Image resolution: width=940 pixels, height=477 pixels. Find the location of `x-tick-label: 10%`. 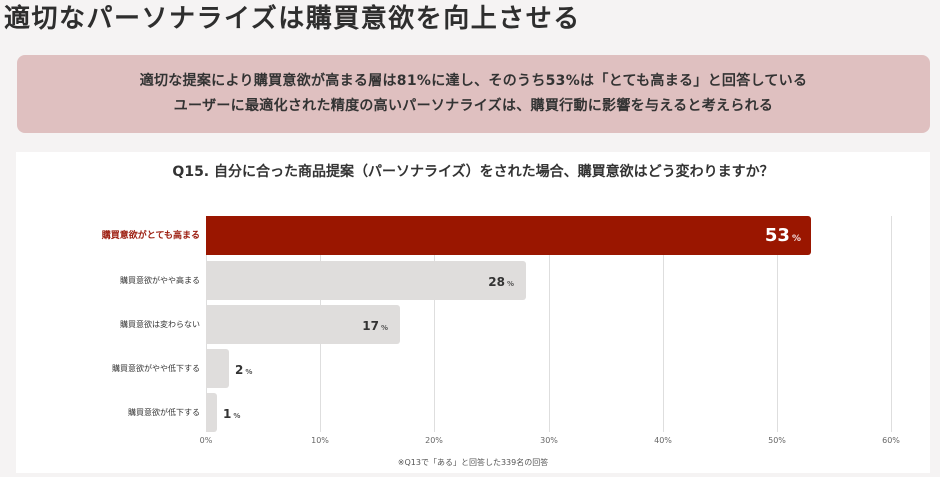

x-tick-label: 10% is located at coordinates (320, 440).